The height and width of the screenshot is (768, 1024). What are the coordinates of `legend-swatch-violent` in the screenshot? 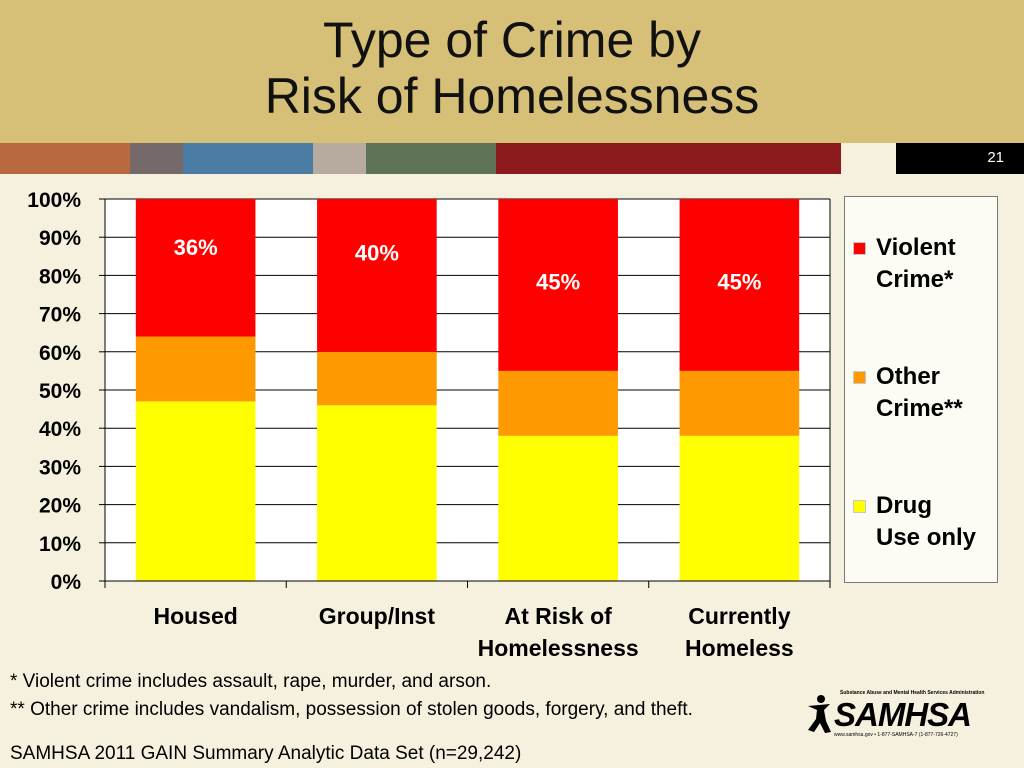 It's located at (859, 248).